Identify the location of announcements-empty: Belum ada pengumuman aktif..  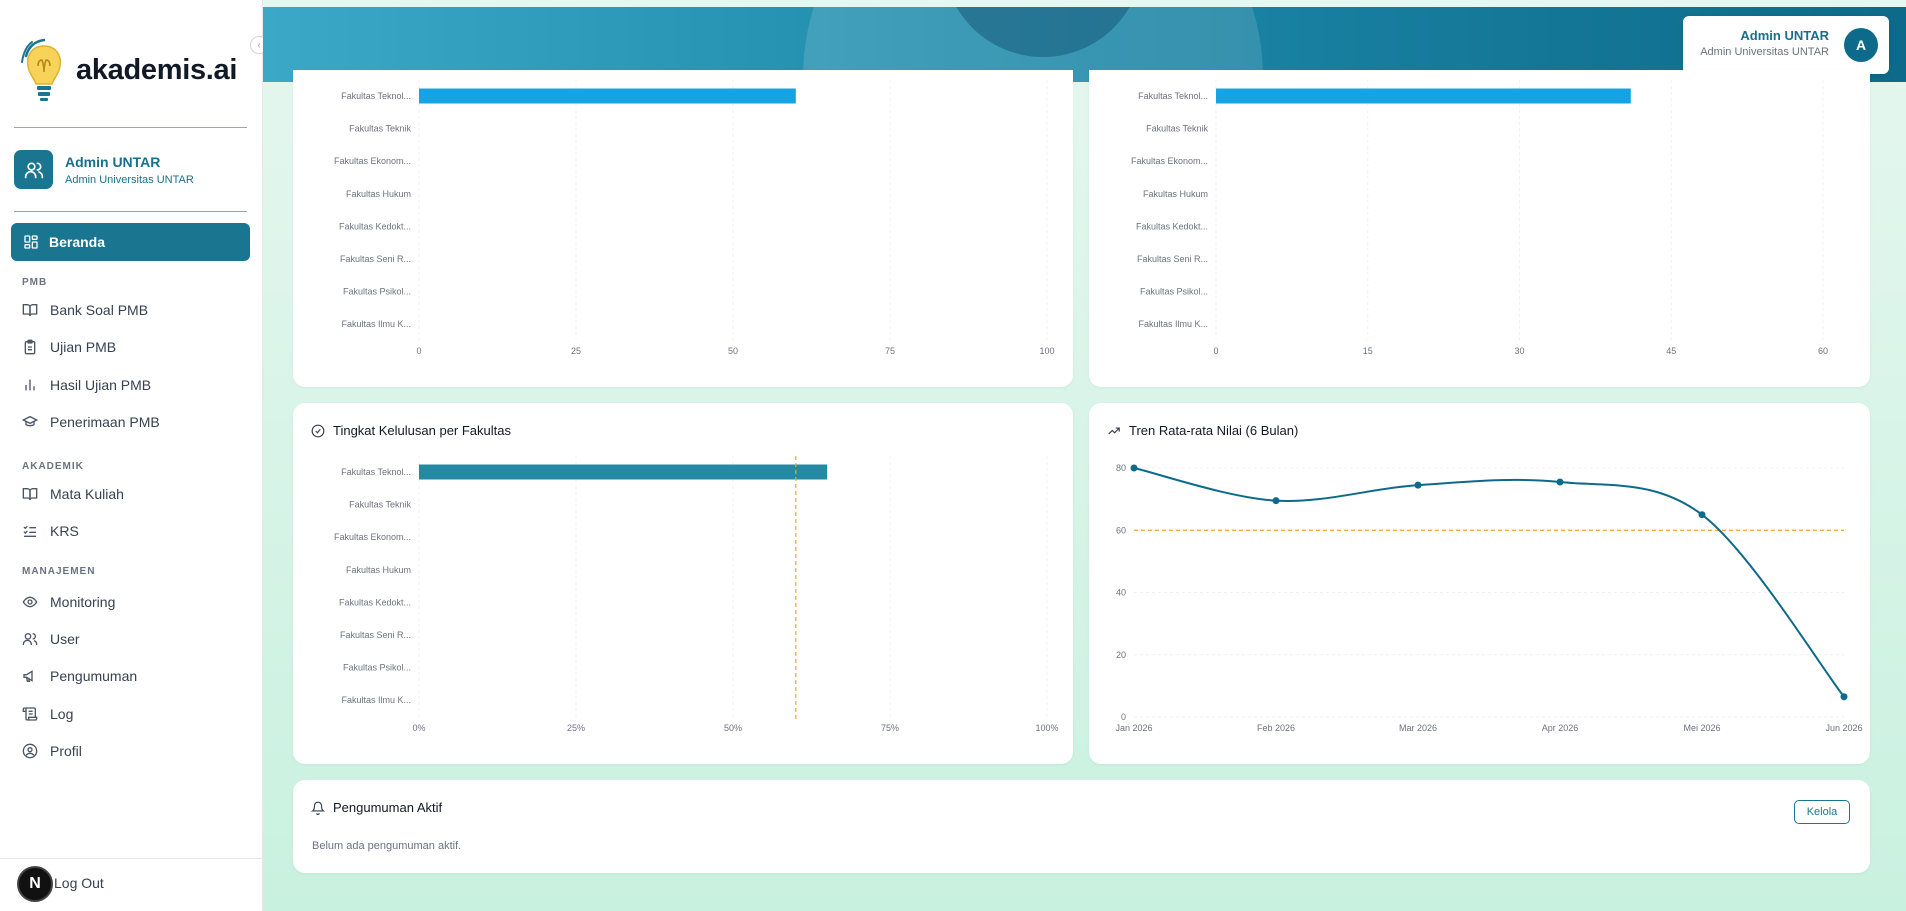
(387, 846).